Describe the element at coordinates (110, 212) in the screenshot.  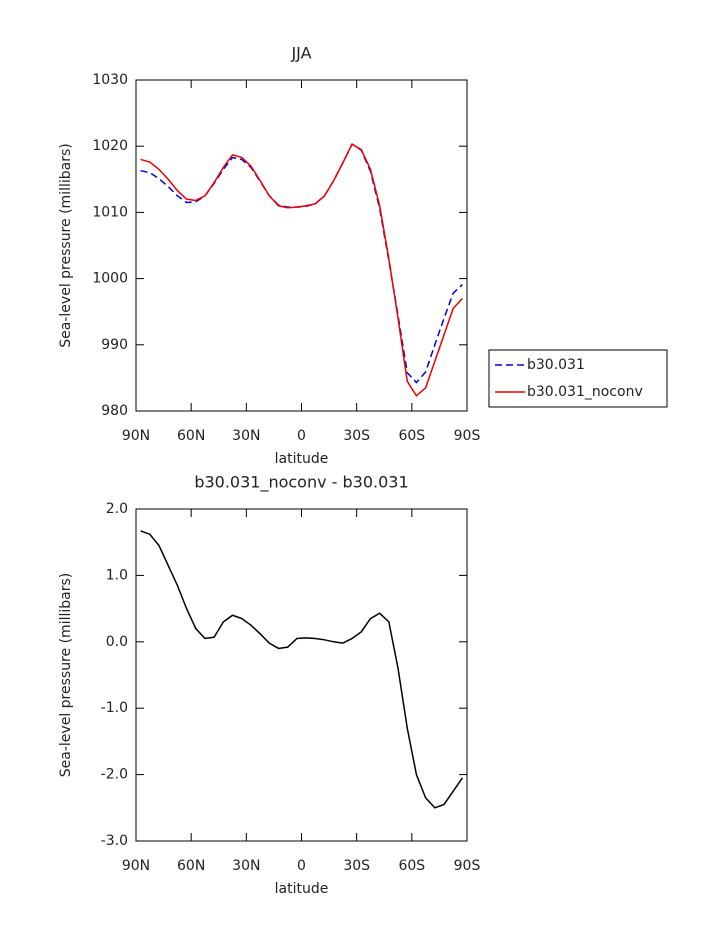
I see `y-tick-label: 1010` at that location.